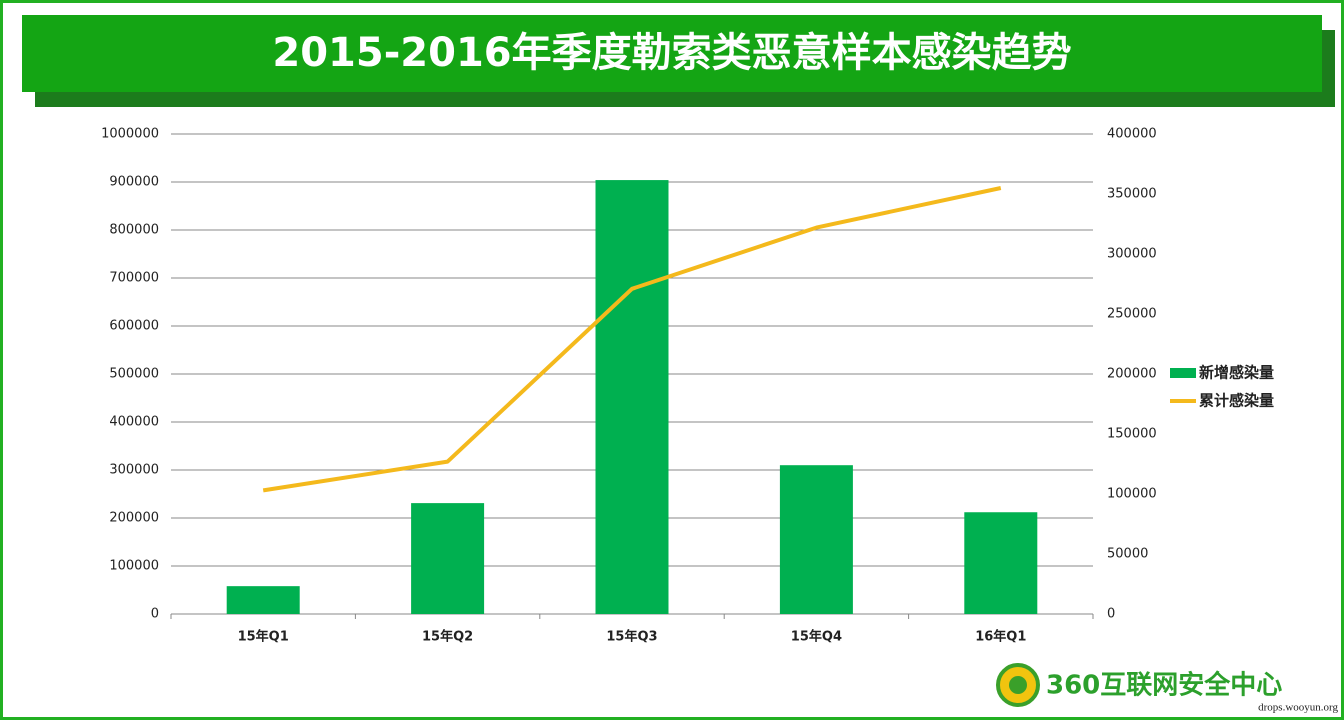  I want to click on y-tick-label: 900000, so click(134, 182).